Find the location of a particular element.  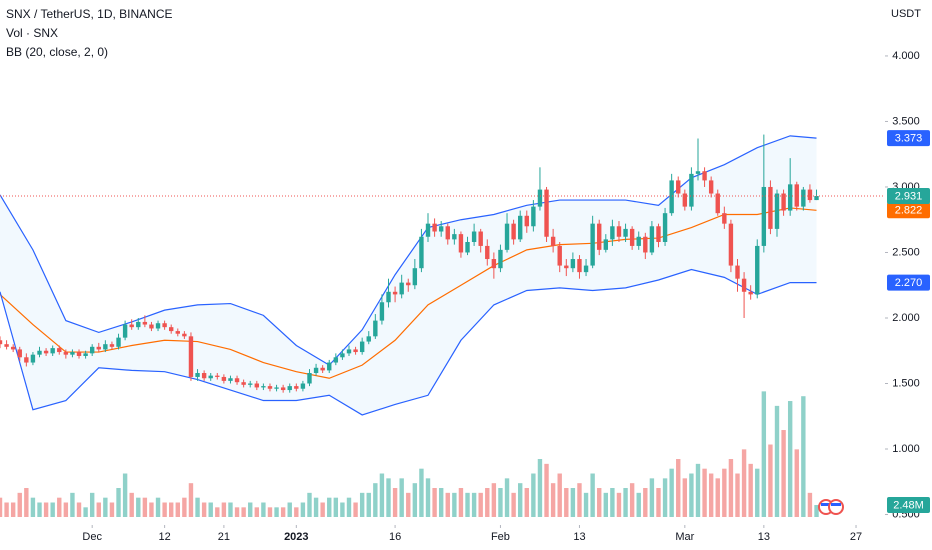

indicator-label: Vol · SNX is located at coordinates (32, 33).